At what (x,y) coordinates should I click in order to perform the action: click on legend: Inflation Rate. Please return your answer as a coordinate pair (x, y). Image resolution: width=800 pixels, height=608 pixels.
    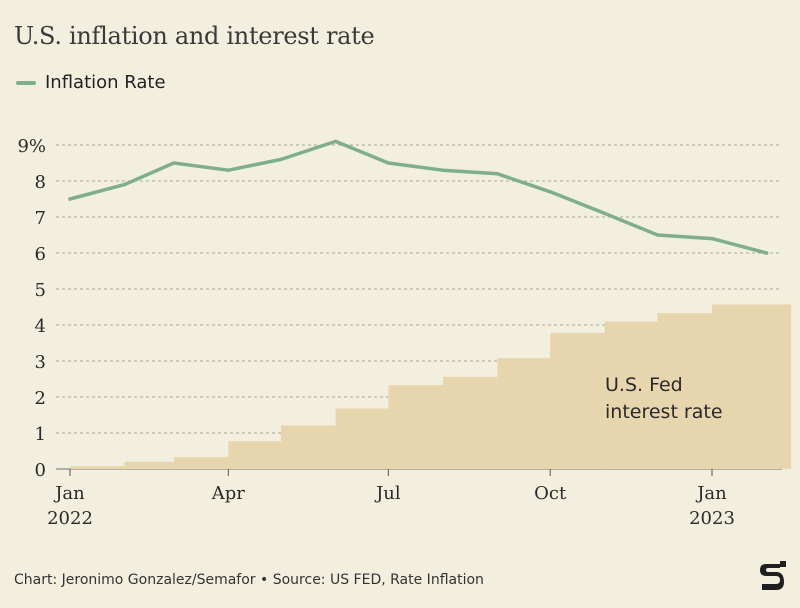
    Looking at the image, I should click on (91, 82).